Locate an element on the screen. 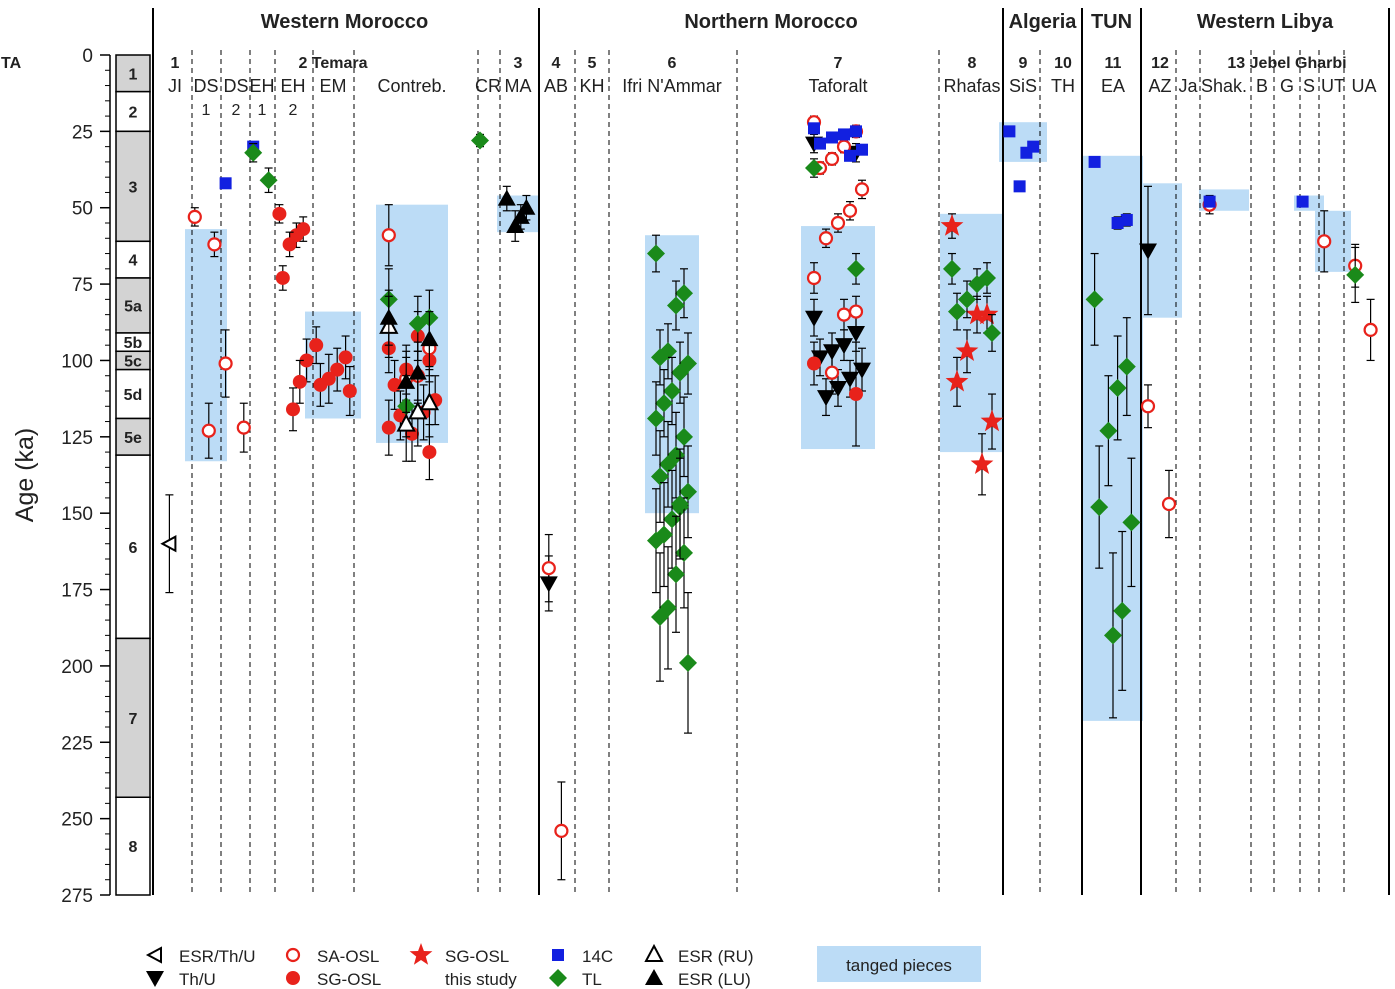  region-label: Western Libya is located at coordinates (1265, 22).